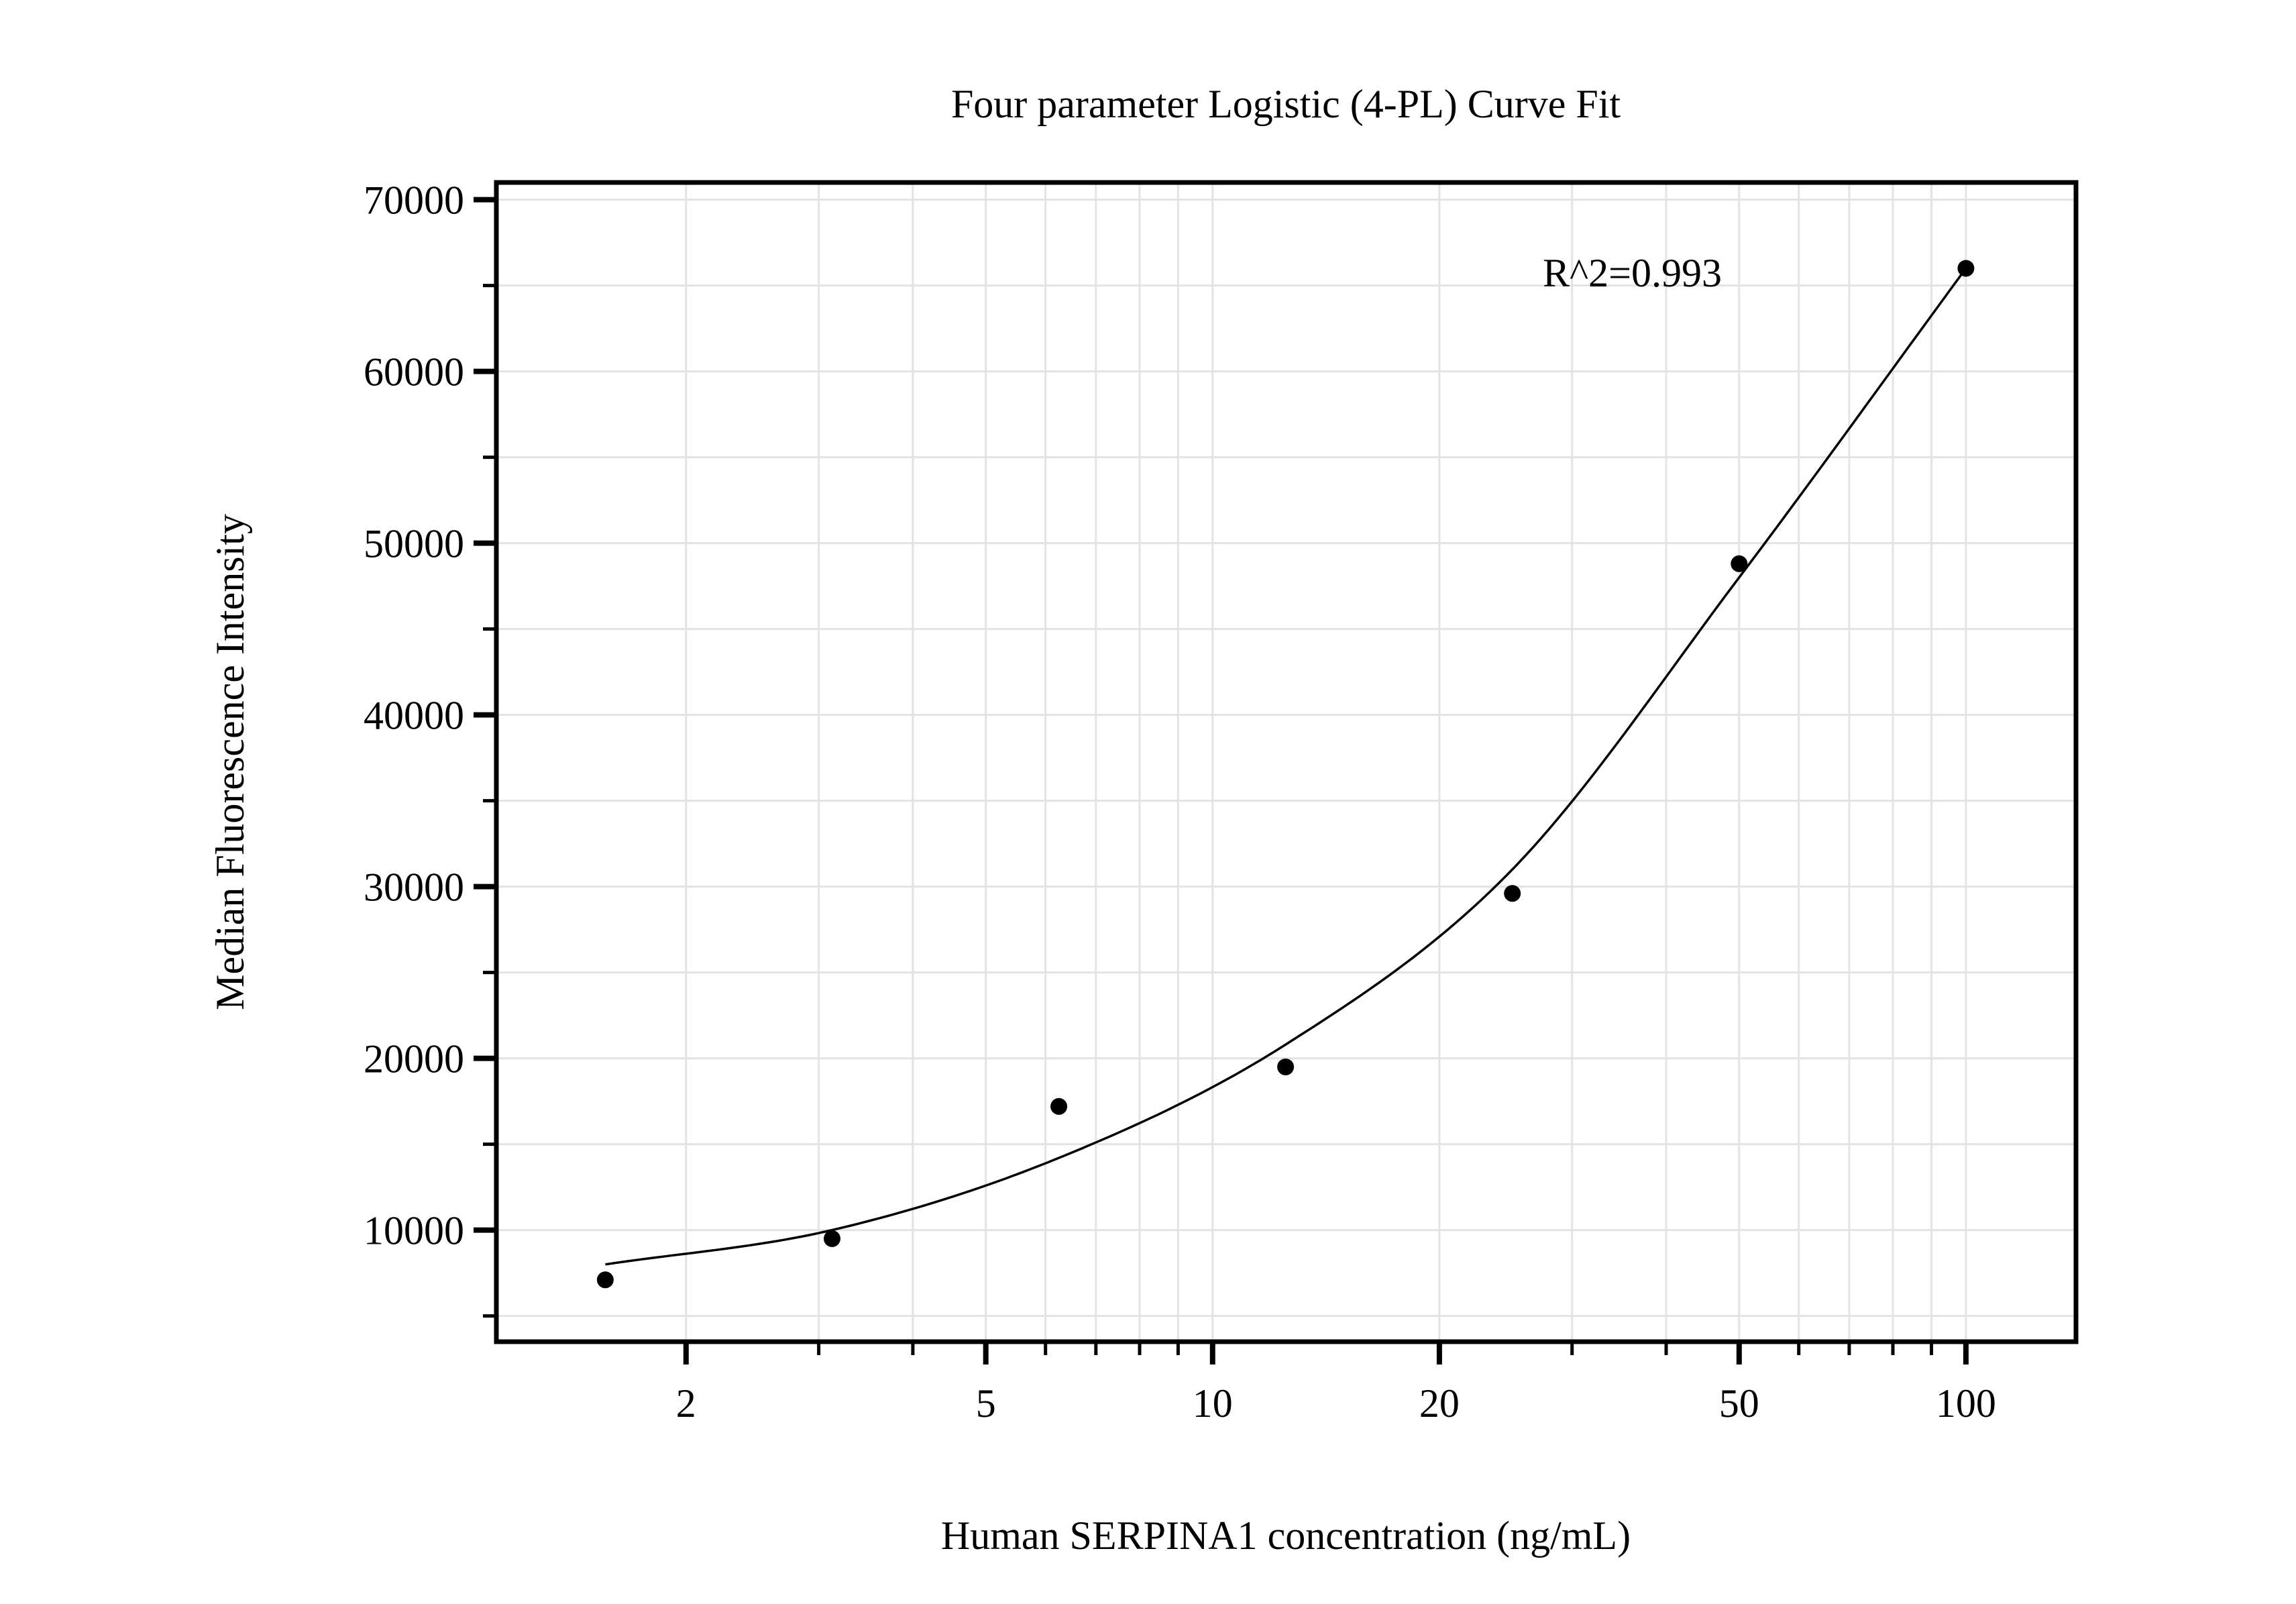 The image size is (2296, 1604). What do you see at coordinates (1285, 1535) in the screenshot?
I see `x-axis-title: Human SERPINA1 concentration (ng/mL)` at bounding box center [1285, 1535].